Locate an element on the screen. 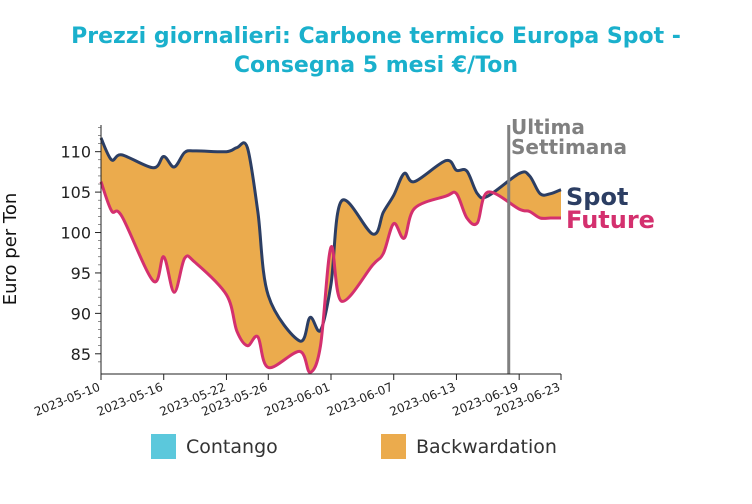  last-week-label-line-2: Settimana is located at coordinates (569, 147).